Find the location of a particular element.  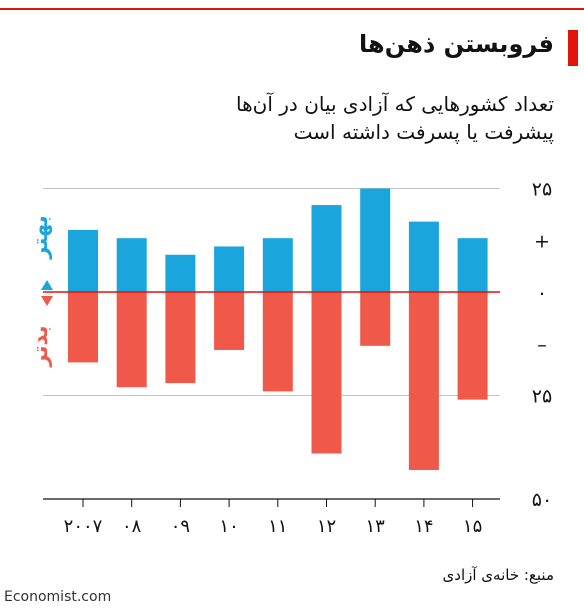

x-tick-label: ۱۴ is located at coordinates (423, 526).